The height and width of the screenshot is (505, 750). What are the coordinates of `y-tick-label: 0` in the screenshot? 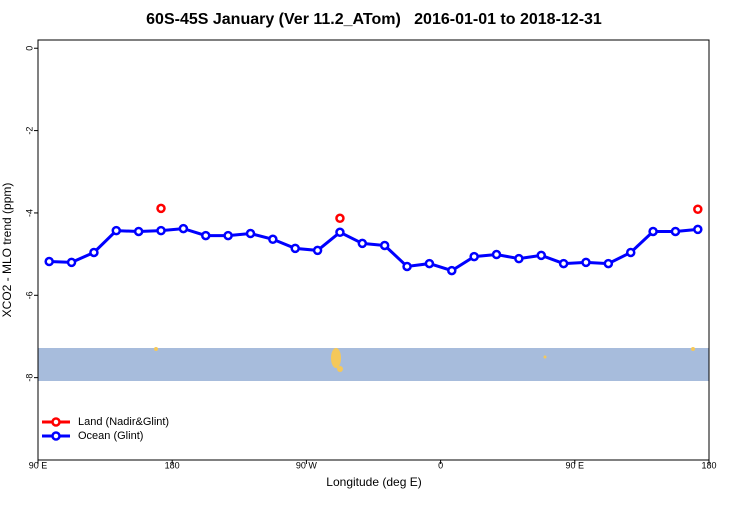 It's located at (29, 48).